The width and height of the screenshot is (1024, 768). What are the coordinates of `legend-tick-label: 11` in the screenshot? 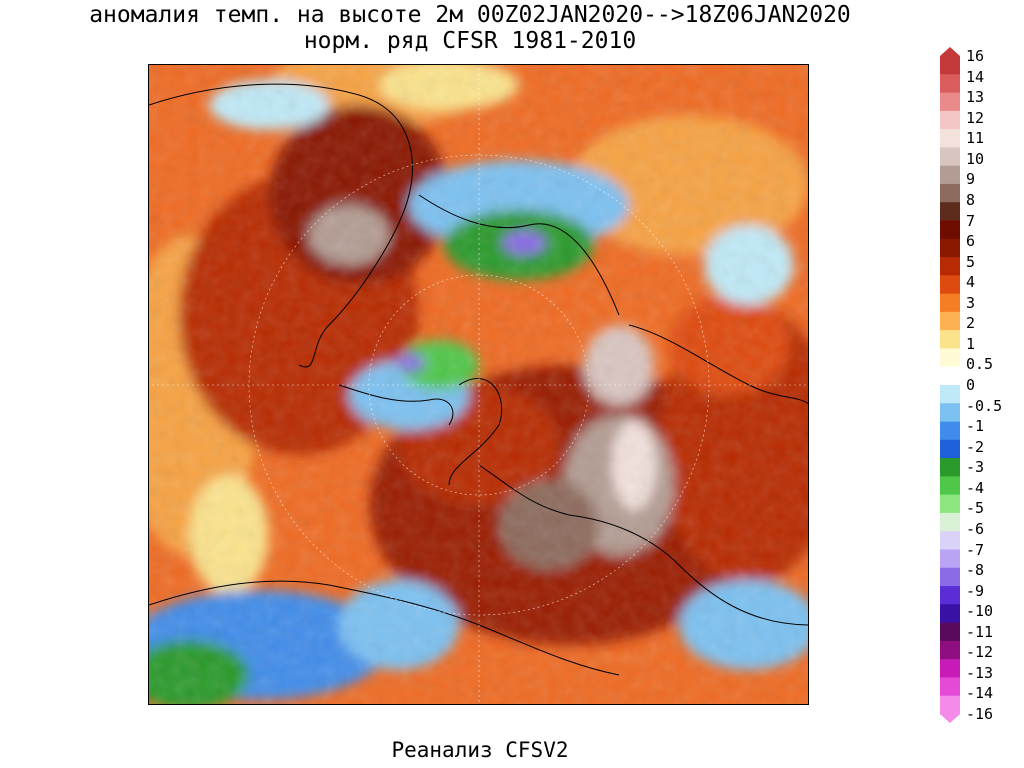 It's located at (975, 138).